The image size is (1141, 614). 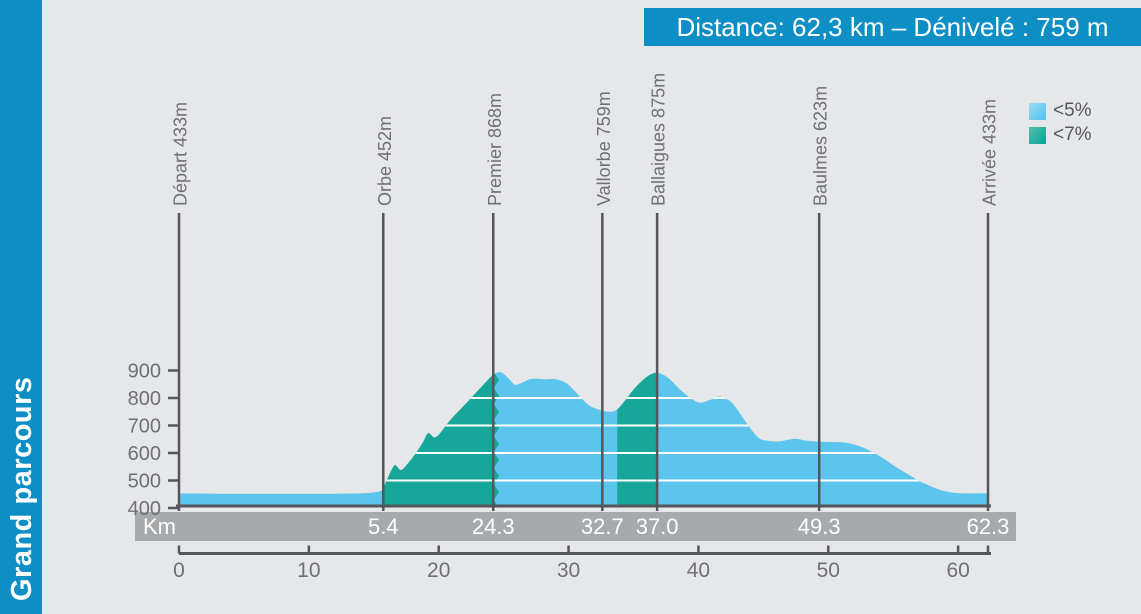 I want to click on y-tick-label-600: 600, so click(x=144, y=454).